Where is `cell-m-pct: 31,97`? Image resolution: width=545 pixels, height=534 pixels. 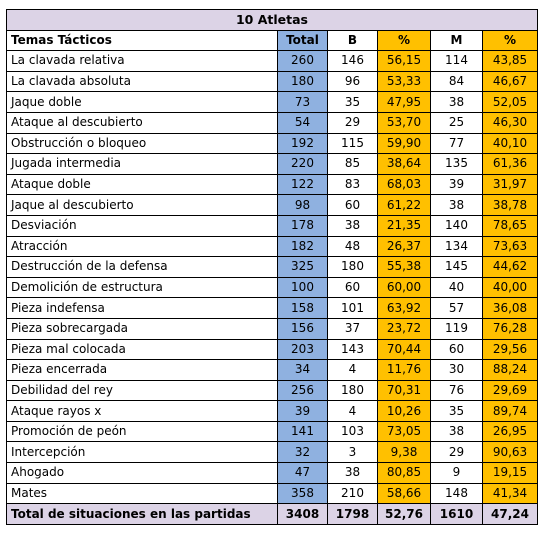 cell-m-pct: 31,97 is located at coordinates (510, 184).